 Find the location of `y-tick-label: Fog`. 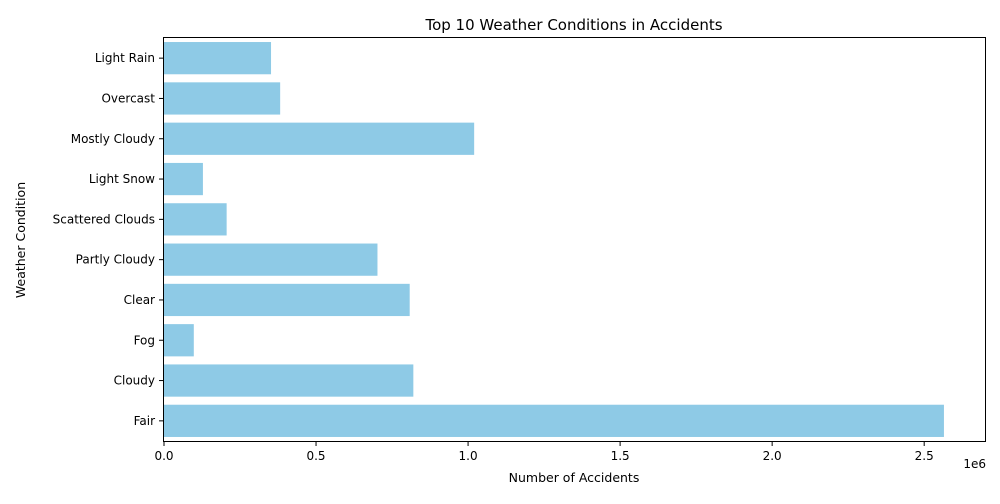

y-tick-label: Fog is located at coordinates (144, 340).